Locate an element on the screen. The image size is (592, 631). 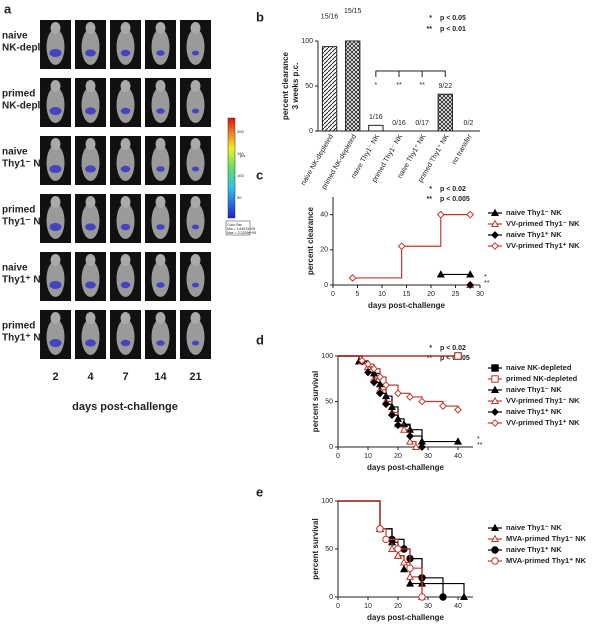
y-tick-label: 50 is located at coordinates (329, 401).